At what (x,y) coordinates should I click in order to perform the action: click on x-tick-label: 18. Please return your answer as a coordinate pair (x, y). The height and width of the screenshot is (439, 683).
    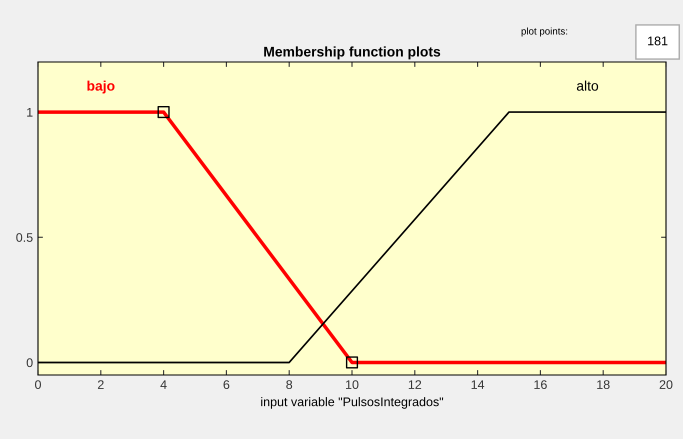
    Looking at the image, I should click on (603, 385).